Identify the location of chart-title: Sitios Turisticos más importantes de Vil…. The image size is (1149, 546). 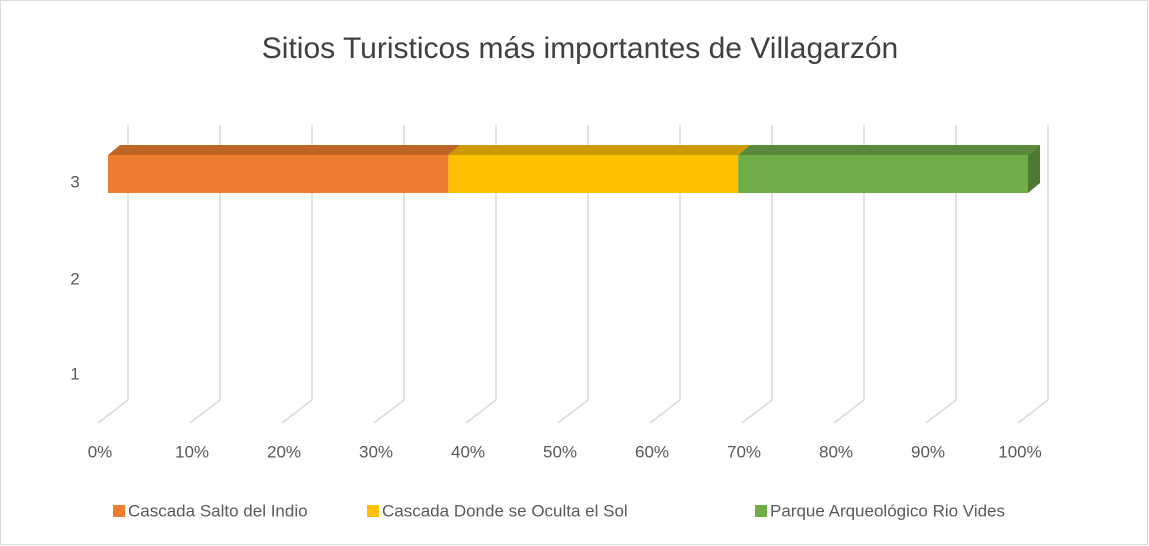
(580, 48).